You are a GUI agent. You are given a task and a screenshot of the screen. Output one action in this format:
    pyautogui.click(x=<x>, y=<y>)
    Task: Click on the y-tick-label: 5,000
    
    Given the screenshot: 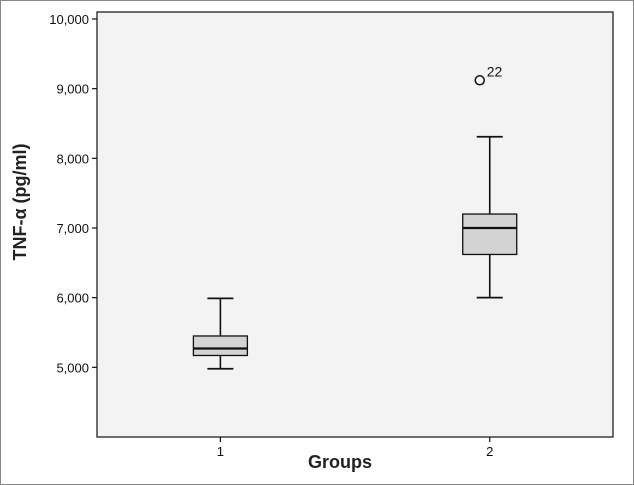 What is the action you would take?
    pyautogui.click(x=72, y=367)
    